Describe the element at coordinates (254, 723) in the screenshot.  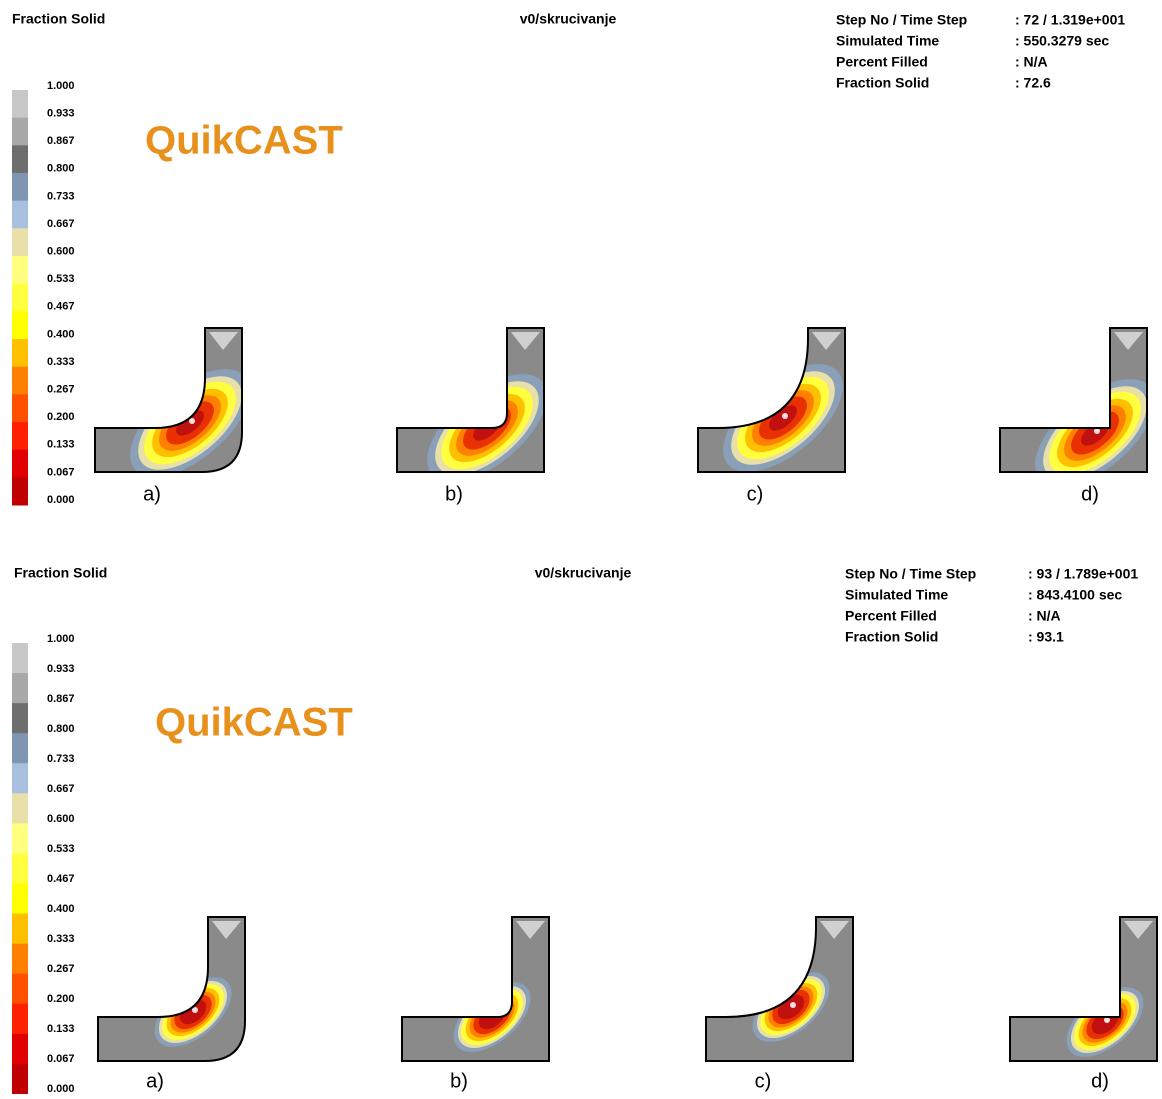
I see `logo: QuikCAST` at that location.